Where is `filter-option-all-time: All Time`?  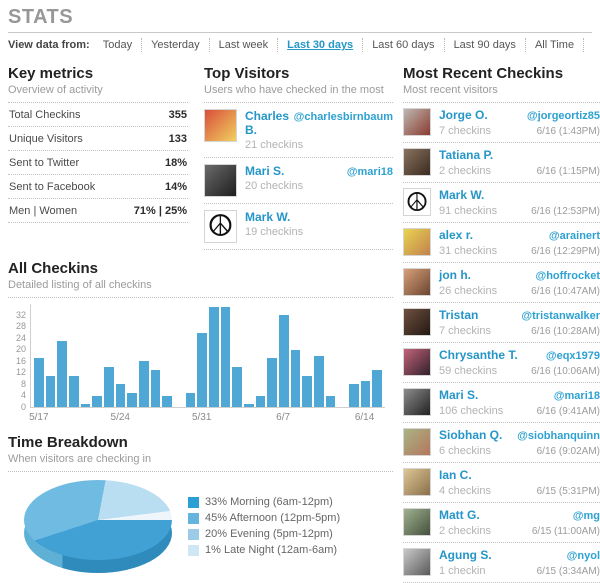 filter-option-all-time: All Time is located at coordinates (555, 45).